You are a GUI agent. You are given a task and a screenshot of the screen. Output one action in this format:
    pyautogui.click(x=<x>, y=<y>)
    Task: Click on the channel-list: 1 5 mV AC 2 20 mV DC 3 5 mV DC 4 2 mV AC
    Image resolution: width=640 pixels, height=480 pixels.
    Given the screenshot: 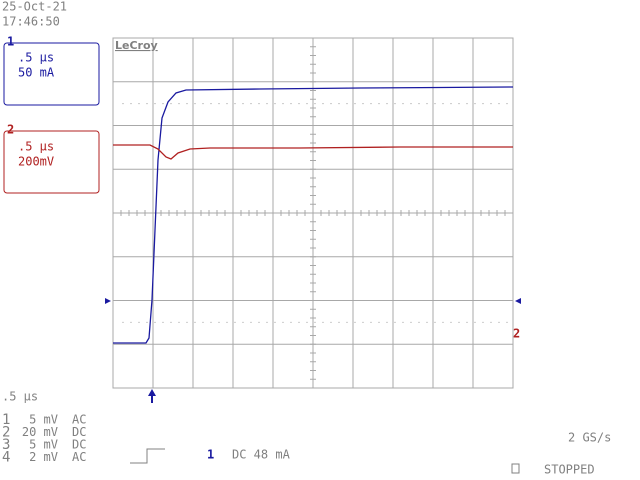 What is the action you would take?
    pyautogui.click(x=44, y=439)
    